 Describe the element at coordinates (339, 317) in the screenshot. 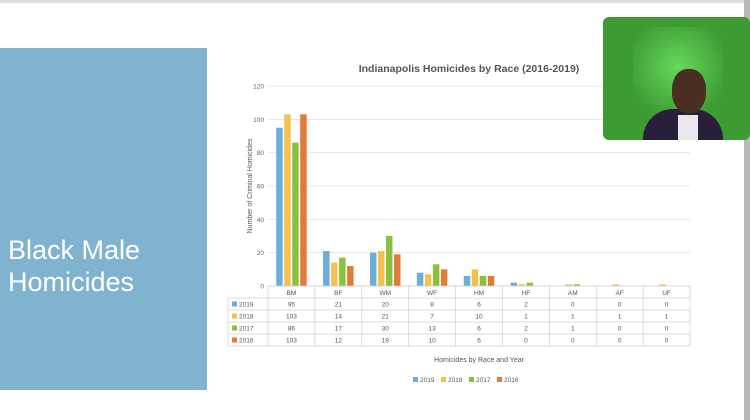

I see `data-label: 14` at that location.